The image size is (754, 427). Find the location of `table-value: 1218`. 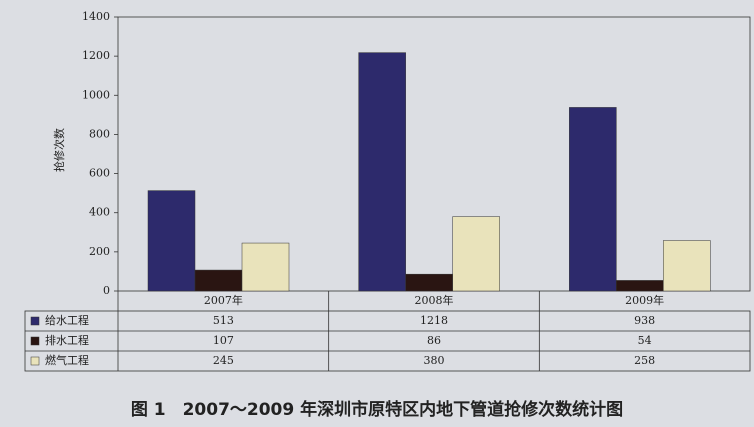

table-value: 1218 is located at coordinates (434, 320).